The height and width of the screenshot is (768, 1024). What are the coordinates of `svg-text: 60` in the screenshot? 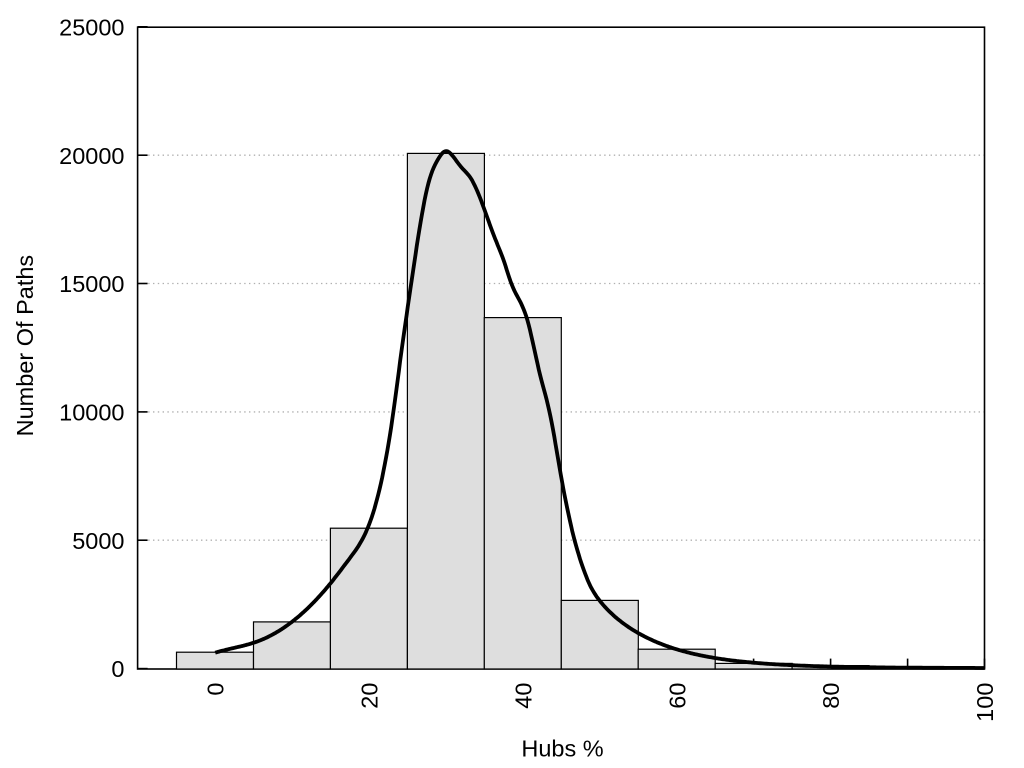 It's located at (677, 696).